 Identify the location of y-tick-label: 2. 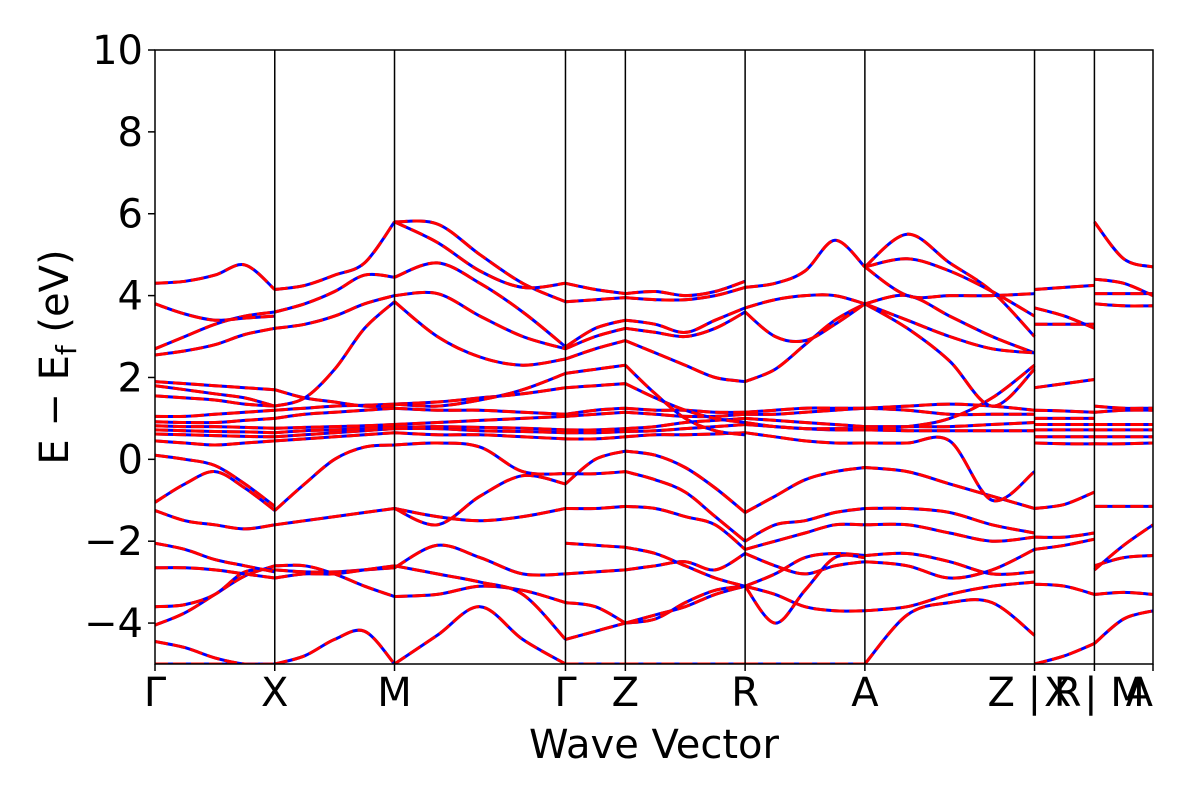
(130, 378).